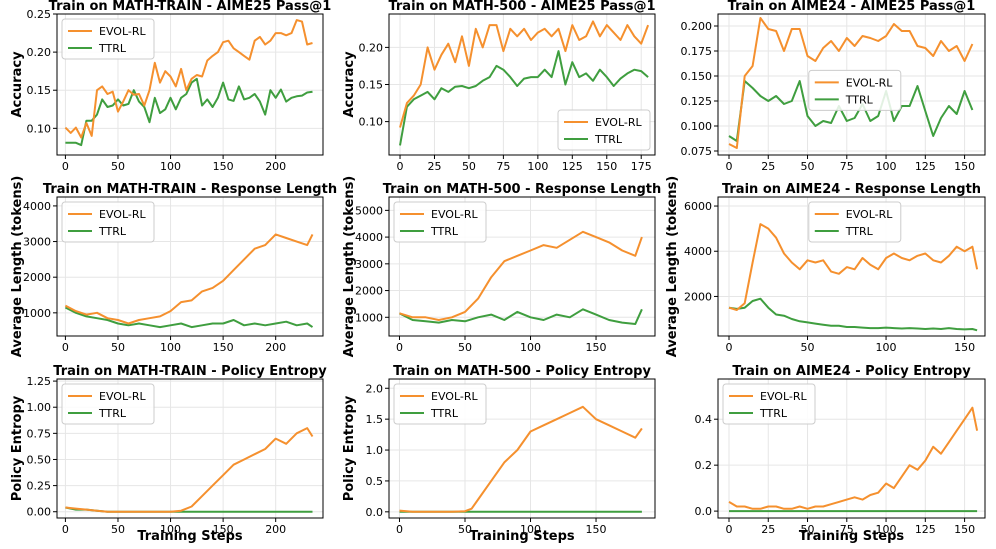 This screenshot has height=549, width=996. Describe the element at coordinates (39, 407) in the screenshot. I see `y-tick-label: 1.00` at that location.